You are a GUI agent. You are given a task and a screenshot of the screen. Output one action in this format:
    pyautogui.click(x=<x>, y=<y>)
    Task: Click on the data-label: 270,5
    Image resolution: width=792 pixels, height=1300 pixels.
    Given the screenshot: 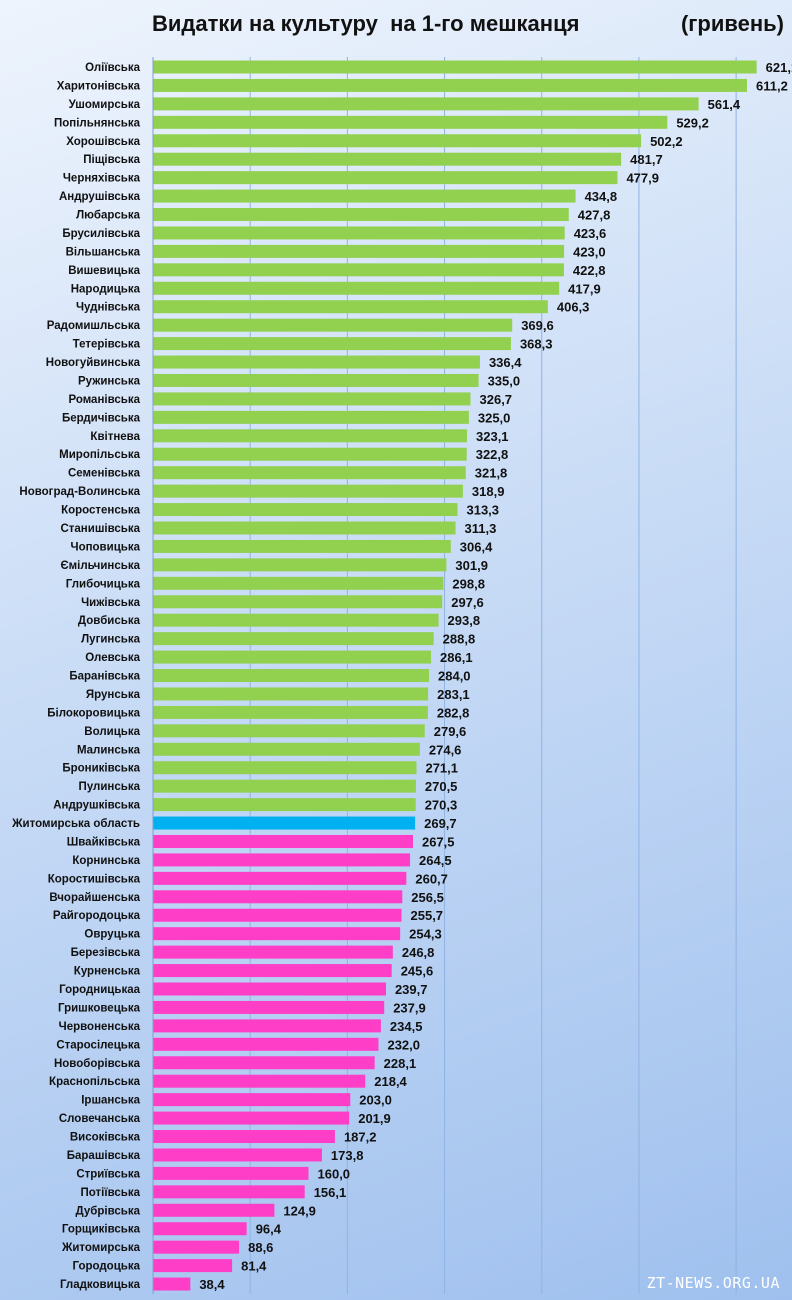 What is the action you would take?
    pyautogui.click(x=441, y=786)
    